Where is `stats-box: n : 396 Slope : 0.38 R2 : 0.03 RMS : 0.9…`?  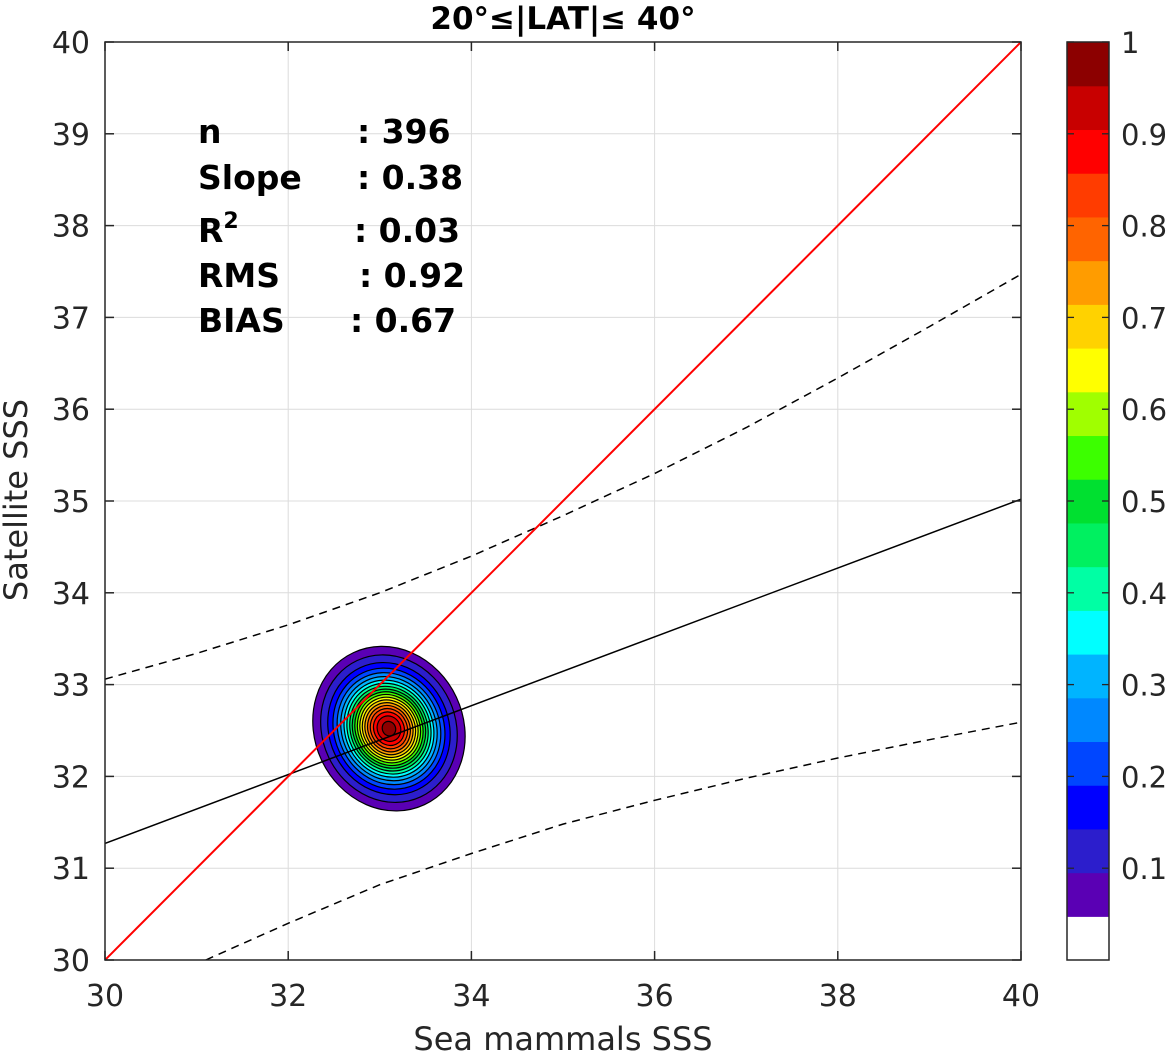
stats-box: n : 396 Slope : 0.38 R2 : 0.03 RMS : 0.9… is located at coordinates (331, 226).